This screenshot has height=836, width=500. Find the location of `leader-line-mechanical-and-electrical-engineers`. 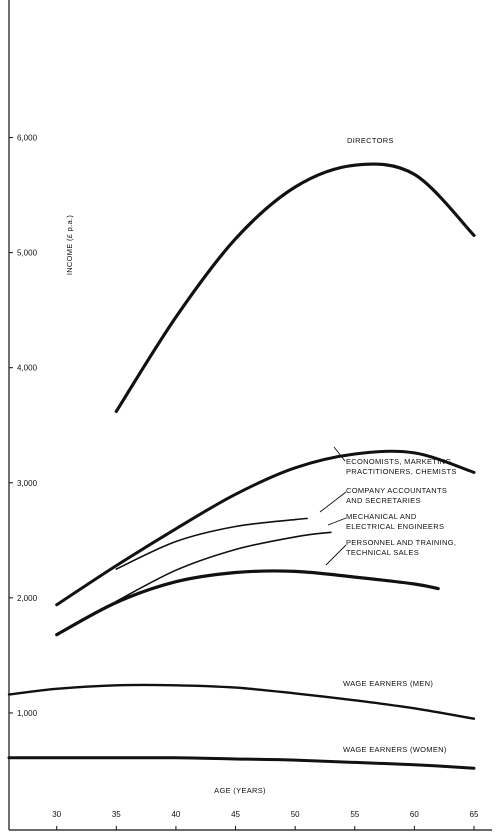

leader-line-mechanical-and-electrical-engineers is located at coordinates (337, 521).